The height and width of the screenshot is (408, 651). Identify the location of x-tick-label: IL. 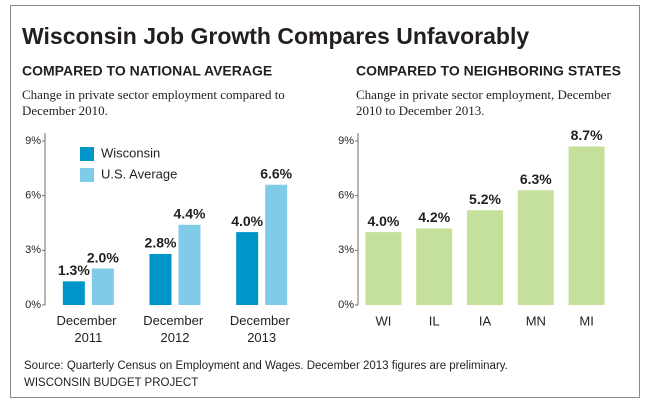
(434, 320).